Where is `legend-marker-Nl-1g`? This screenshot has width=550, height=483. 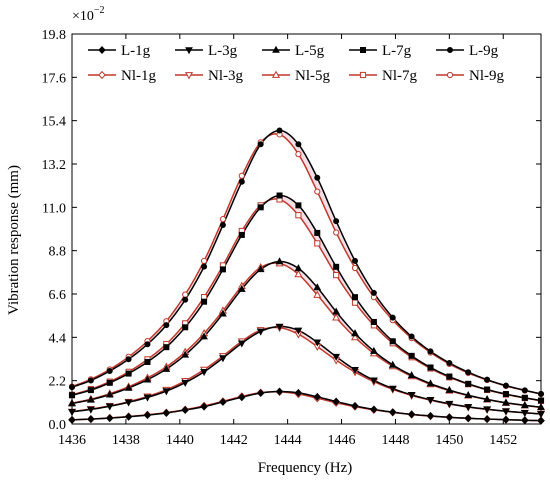 legend-marker-Nl-1g is located at coordinates (102, 75).